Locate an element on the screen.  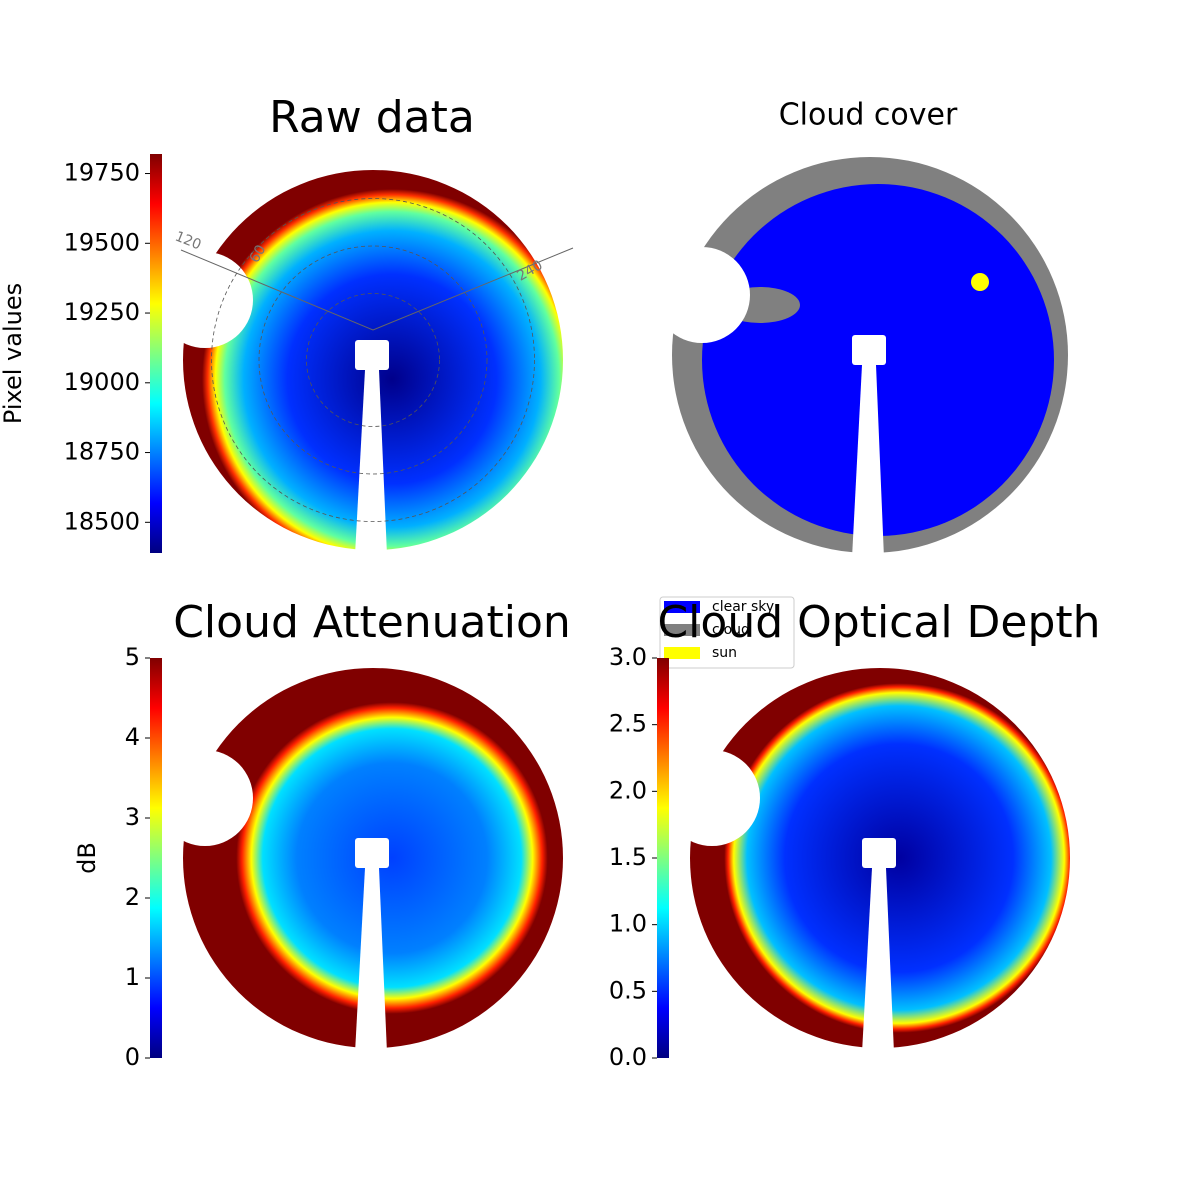
colorbar-tick-label: 3.0 is located at coordinates (628, 657).